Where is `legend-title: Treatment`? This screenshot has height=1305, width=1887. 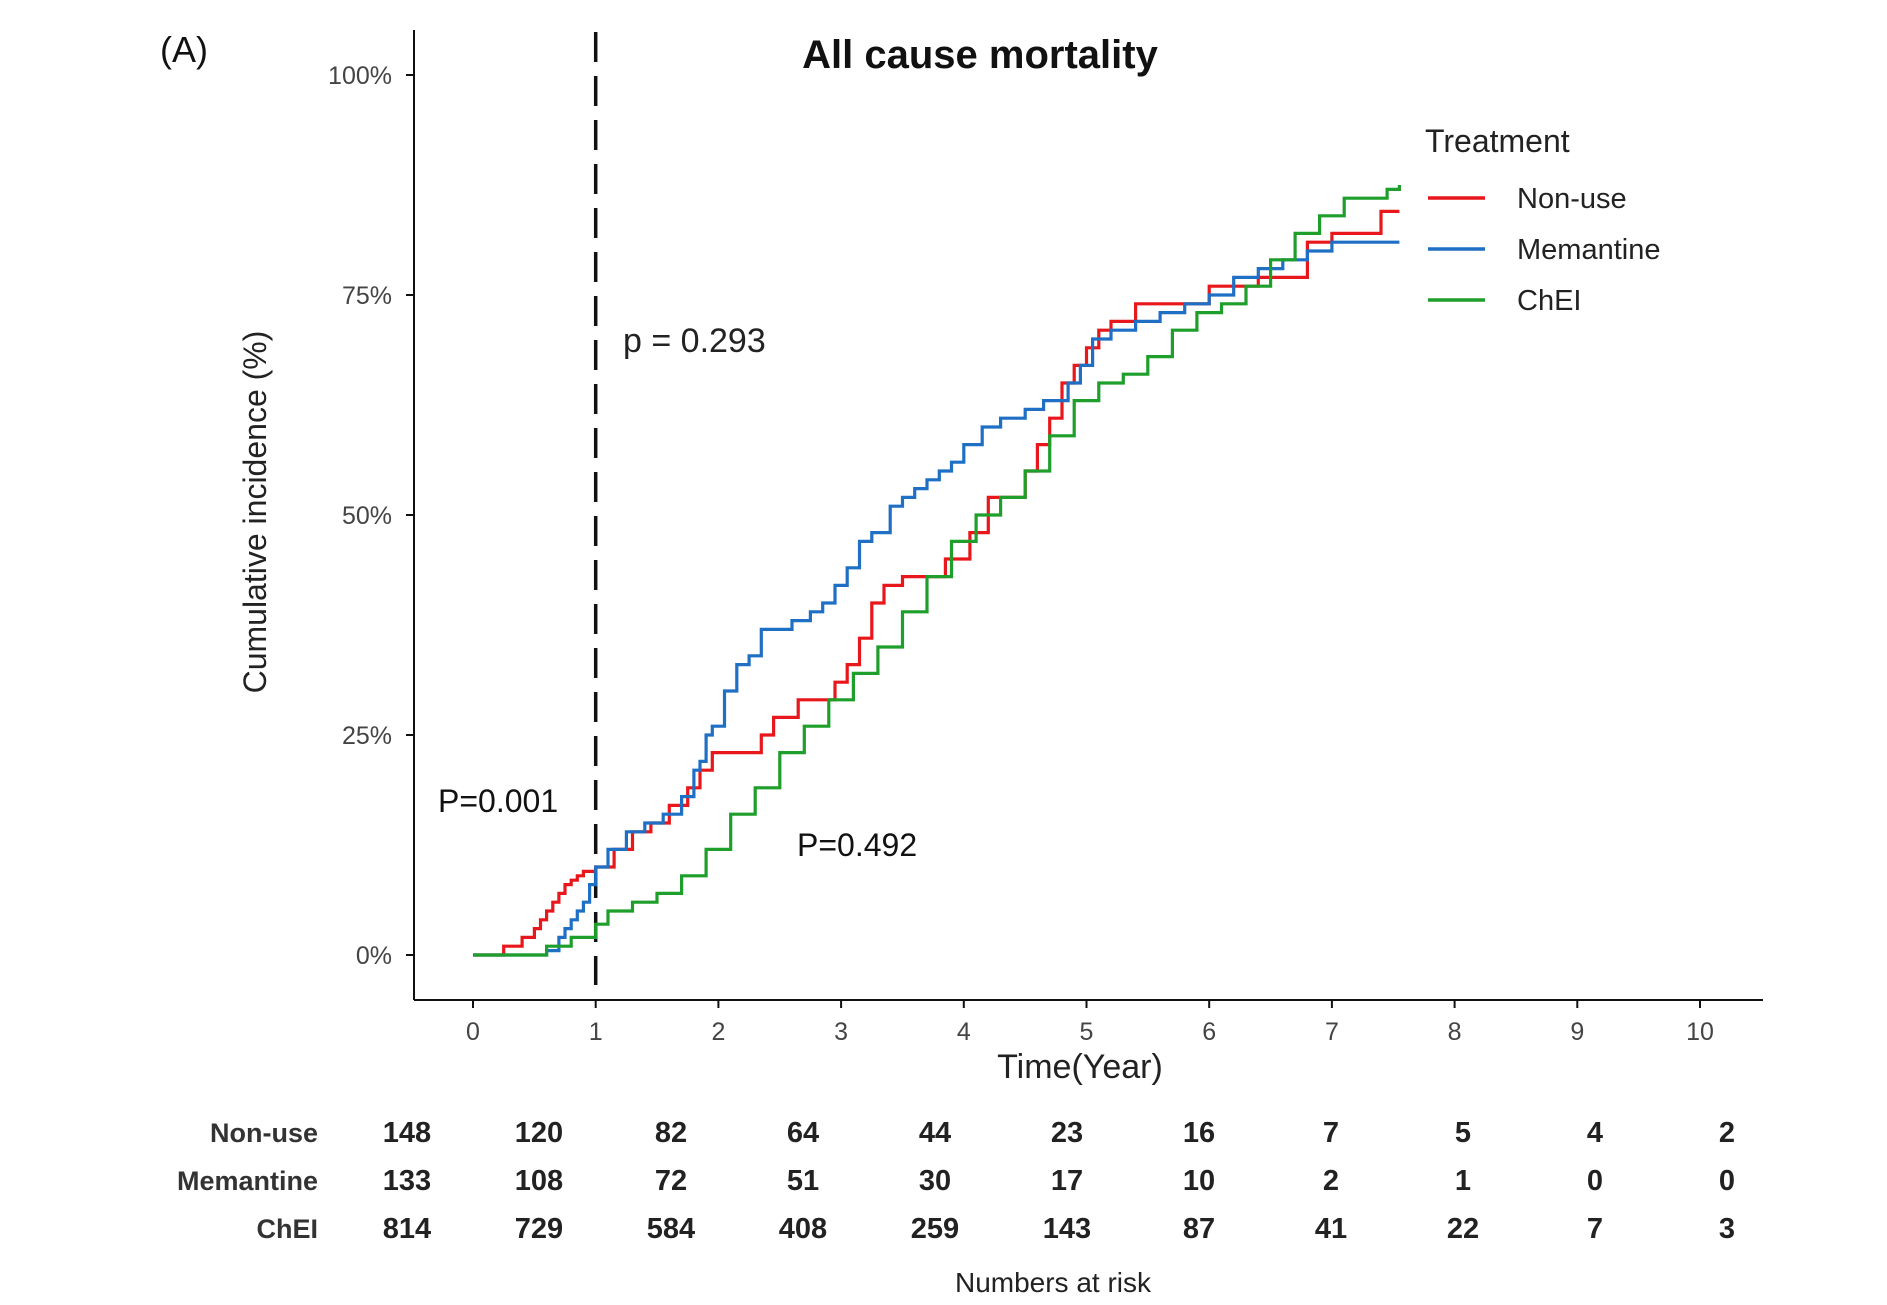
legend-title: Treatment is located at coordinates (1497, 141).